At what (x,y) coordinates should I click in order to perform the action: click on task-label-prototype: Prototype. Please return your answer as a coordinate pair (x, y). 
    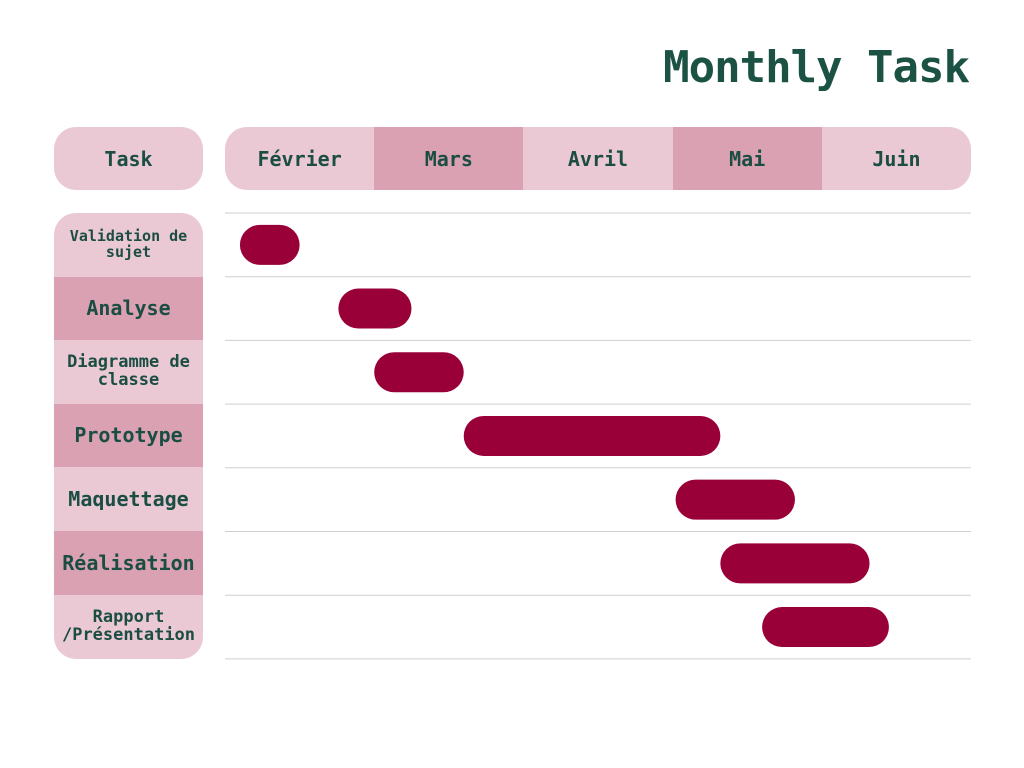
    Looking at the image, I should click on (128, 435).